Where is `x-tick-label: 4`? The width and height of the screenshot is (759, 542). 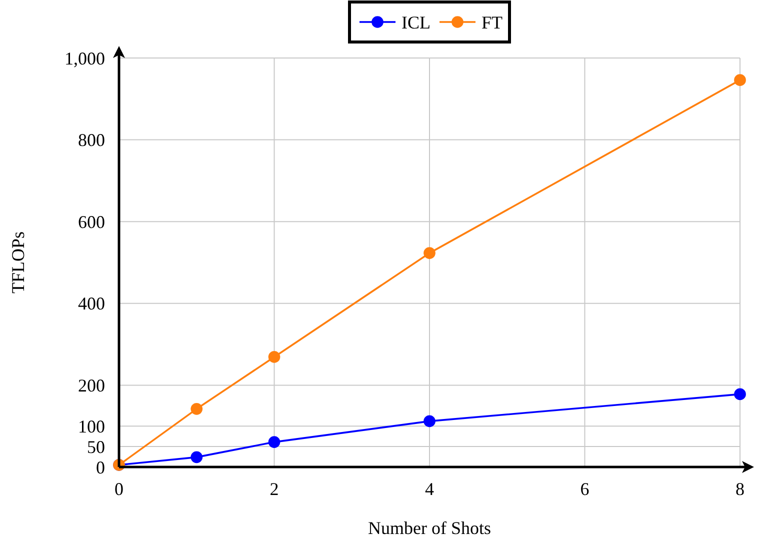
x-tick-label: 4 is located at coordinates (429, 489).